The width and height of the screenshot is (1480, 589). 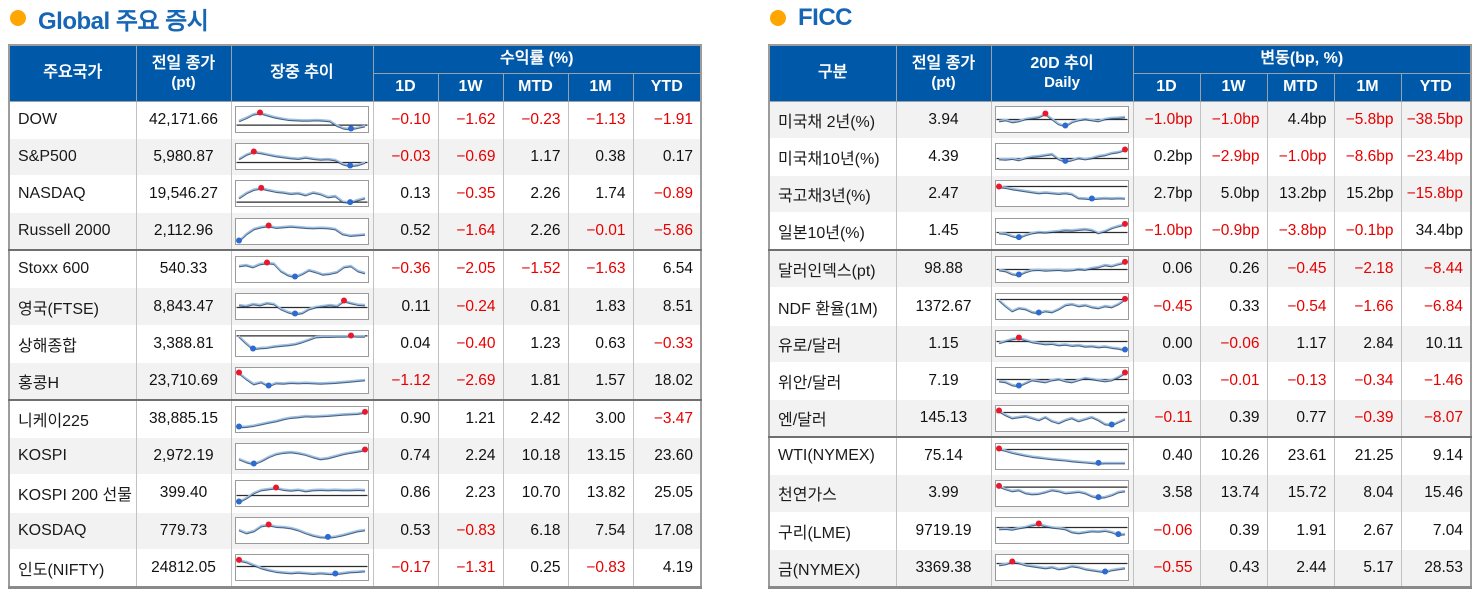 What do you see at coordinates (1436, 156) in the screenshot?
I see `change-value-ytd: −23.4bp` at bounding box center [1436, 156].